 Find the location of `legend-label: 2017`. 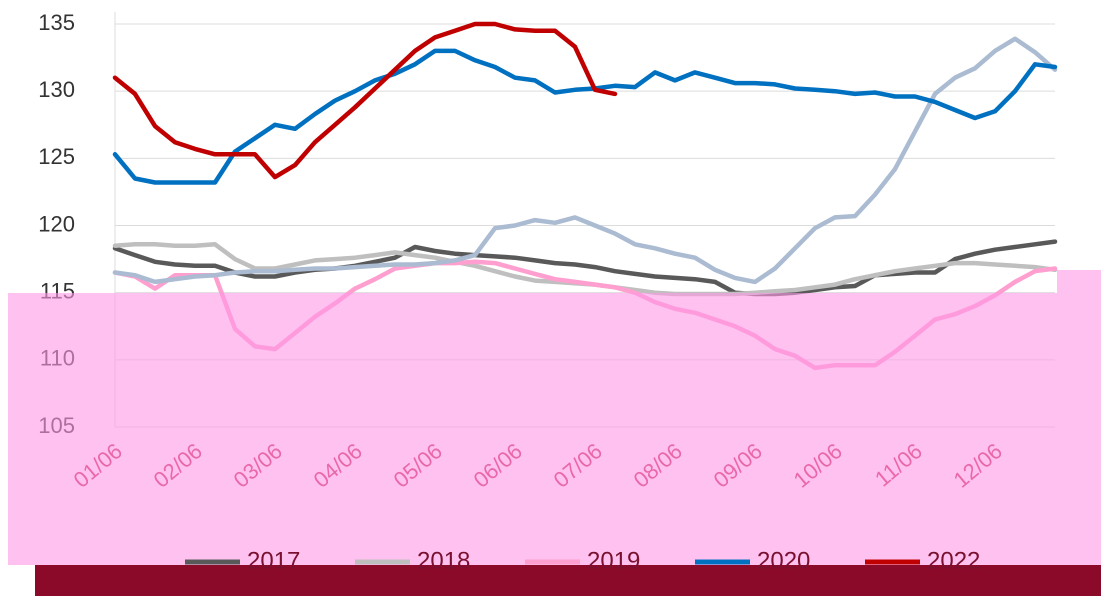

legend-label: 2017 is located at coordinates (273, 560).